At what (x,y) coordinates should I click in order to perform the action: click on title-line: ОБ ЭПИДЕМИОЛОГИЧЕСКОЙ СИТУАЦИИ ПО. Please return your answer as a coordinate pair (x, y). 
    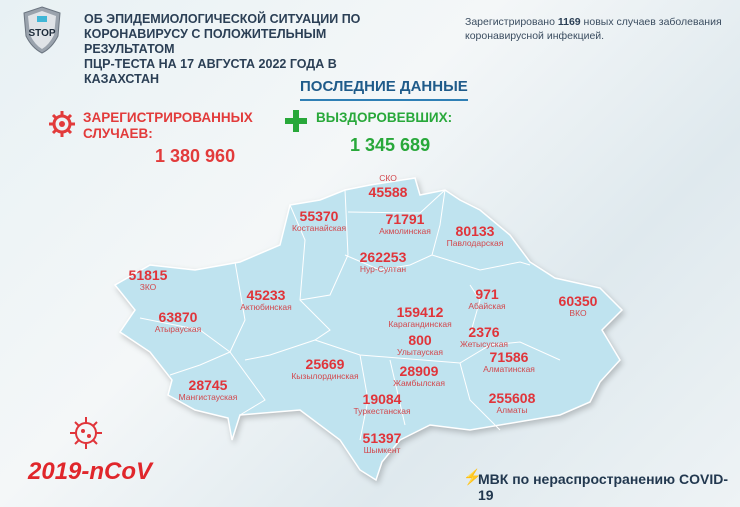
    Looking at the image, I should click on (222, 19).